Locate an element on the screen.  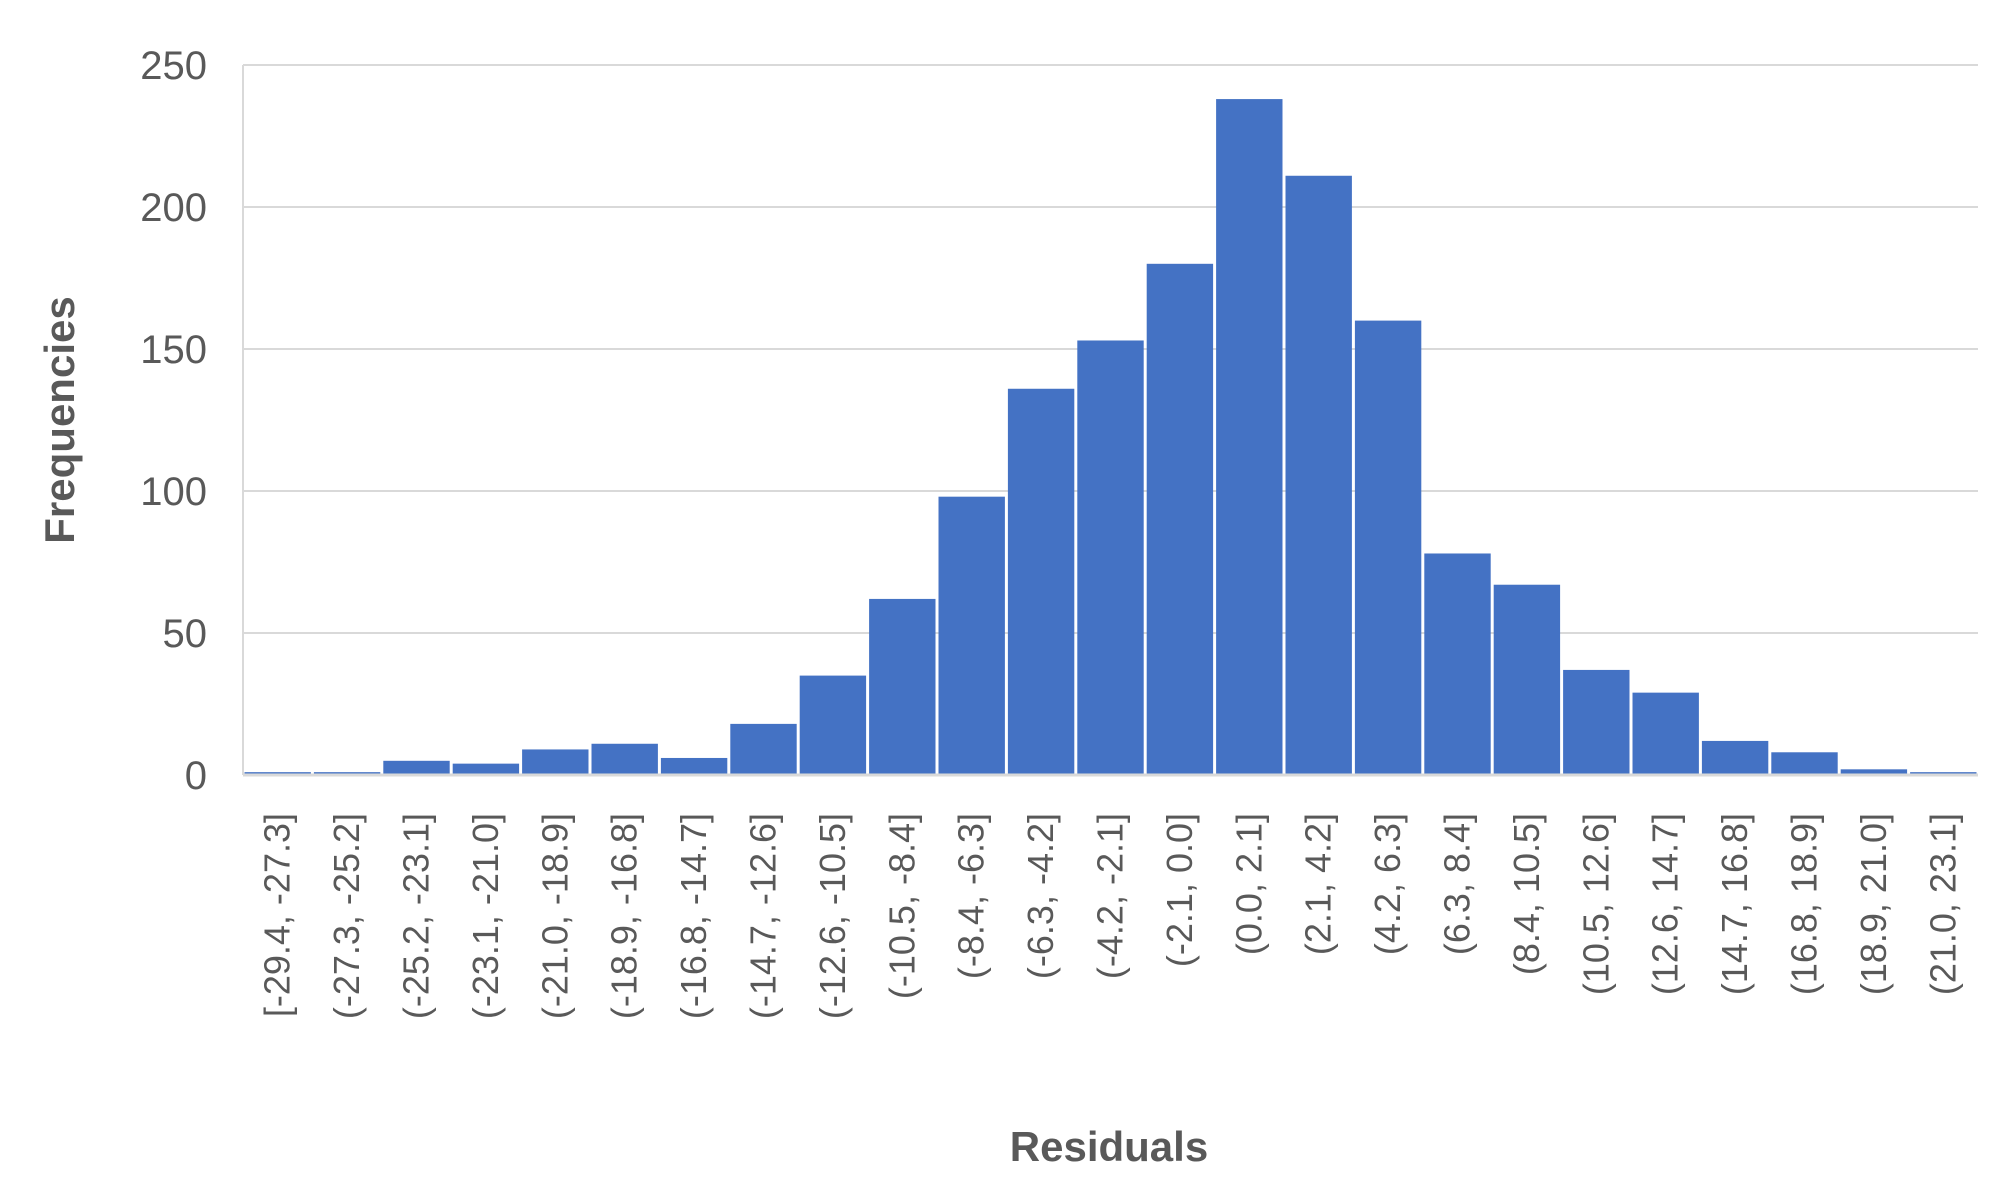
x-tick-label: (-16.8, -14.7] is located at coordinates (693, 916).